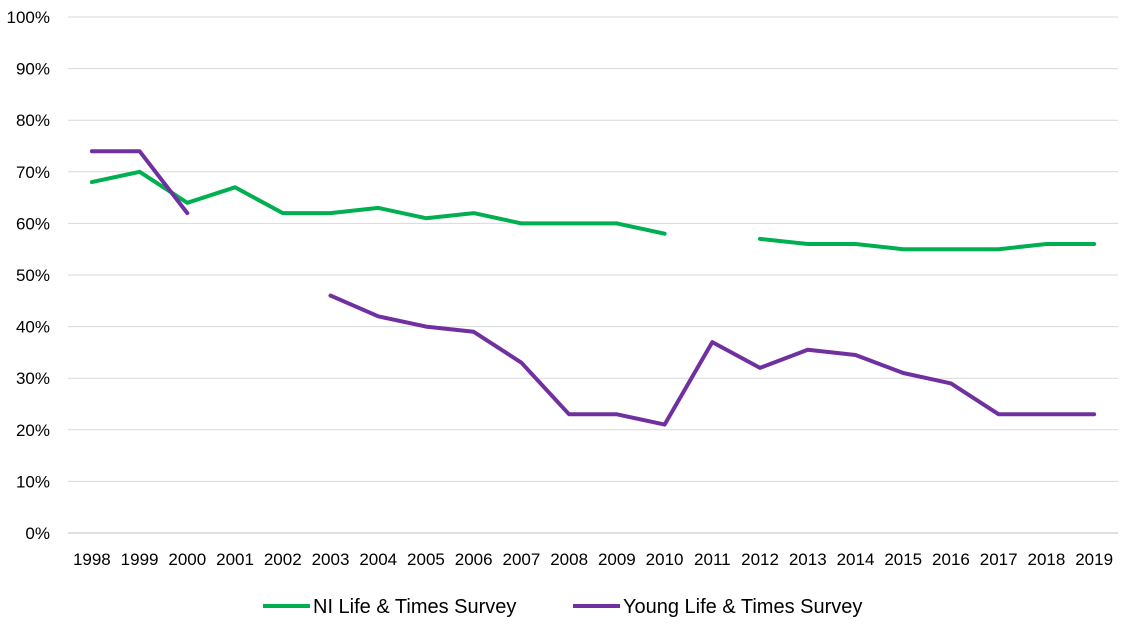 The image size is (1128, 641). I want to click on x-tick-label: 2004, so click(378, 559).